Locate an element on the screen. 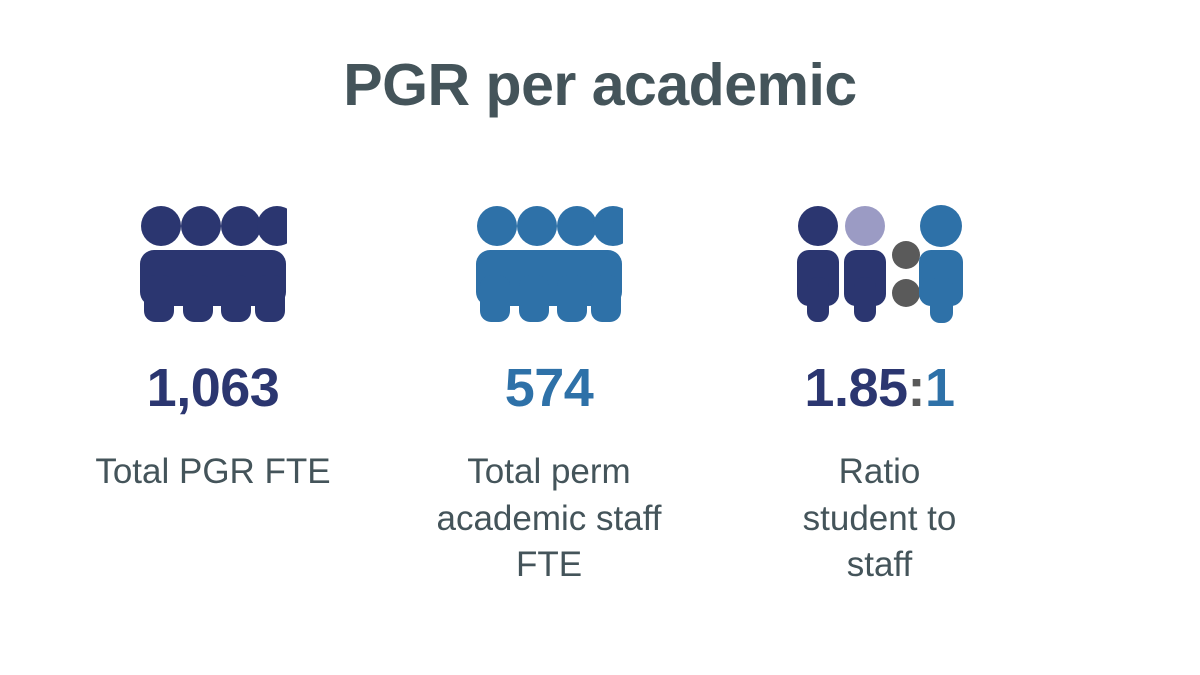 Image resolution: width=1200 pixels, height=675 pixels. stat-value-suffix: 1 is located at coordinates (940, 388).